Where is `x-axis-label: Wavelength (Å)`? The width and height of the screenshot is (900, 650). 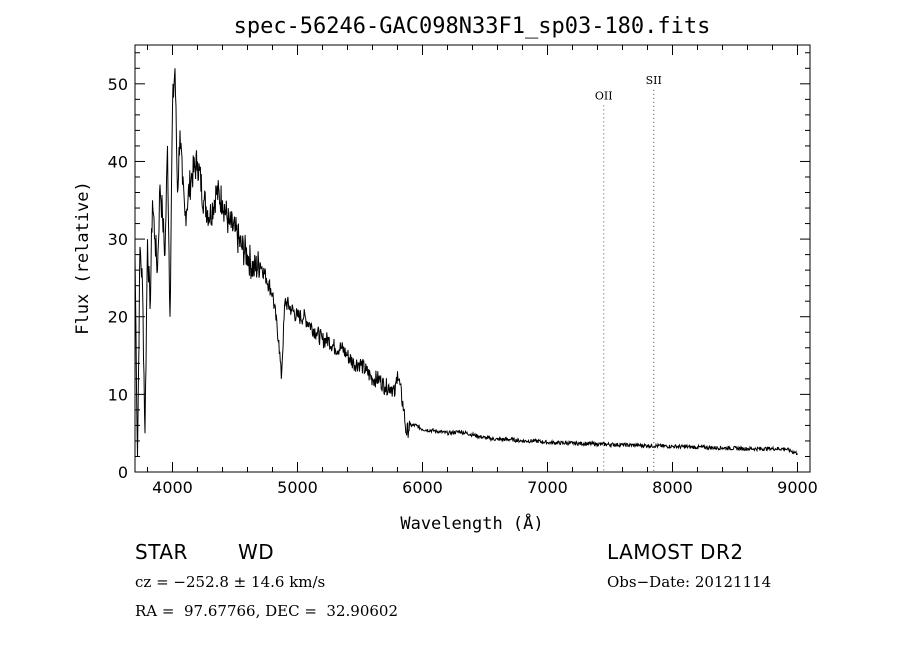 x-axis-label: Wavelength (Å) is located at coordinates (471, 523).